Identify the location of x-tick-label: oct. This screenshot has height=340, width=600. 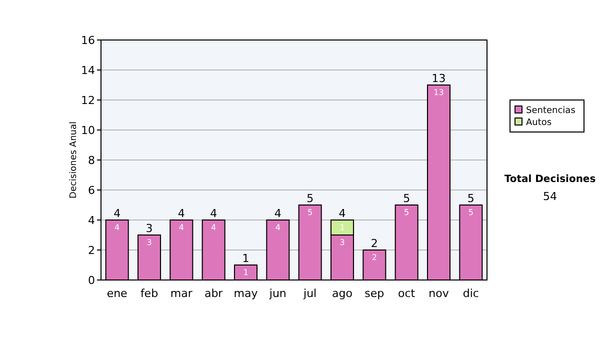
(407, 293).